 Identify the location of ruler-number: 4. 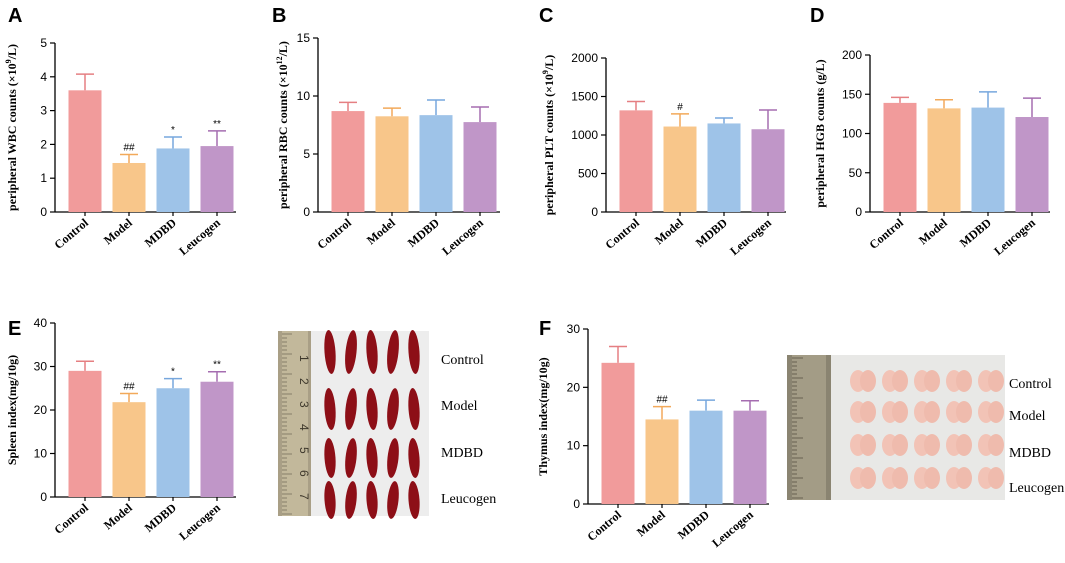
(304, 427).